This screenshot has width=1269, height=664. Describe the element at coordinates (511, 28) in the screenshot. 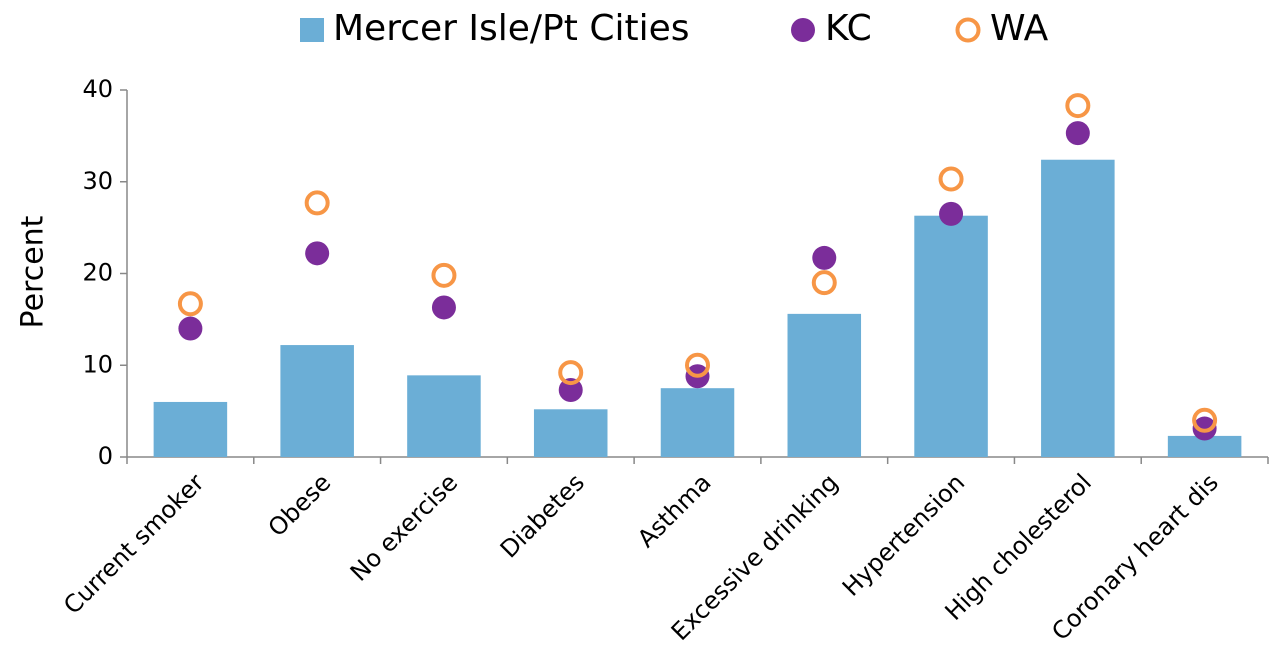

I see `legend-label: Mercer Isle/Pt Cities` at that location.